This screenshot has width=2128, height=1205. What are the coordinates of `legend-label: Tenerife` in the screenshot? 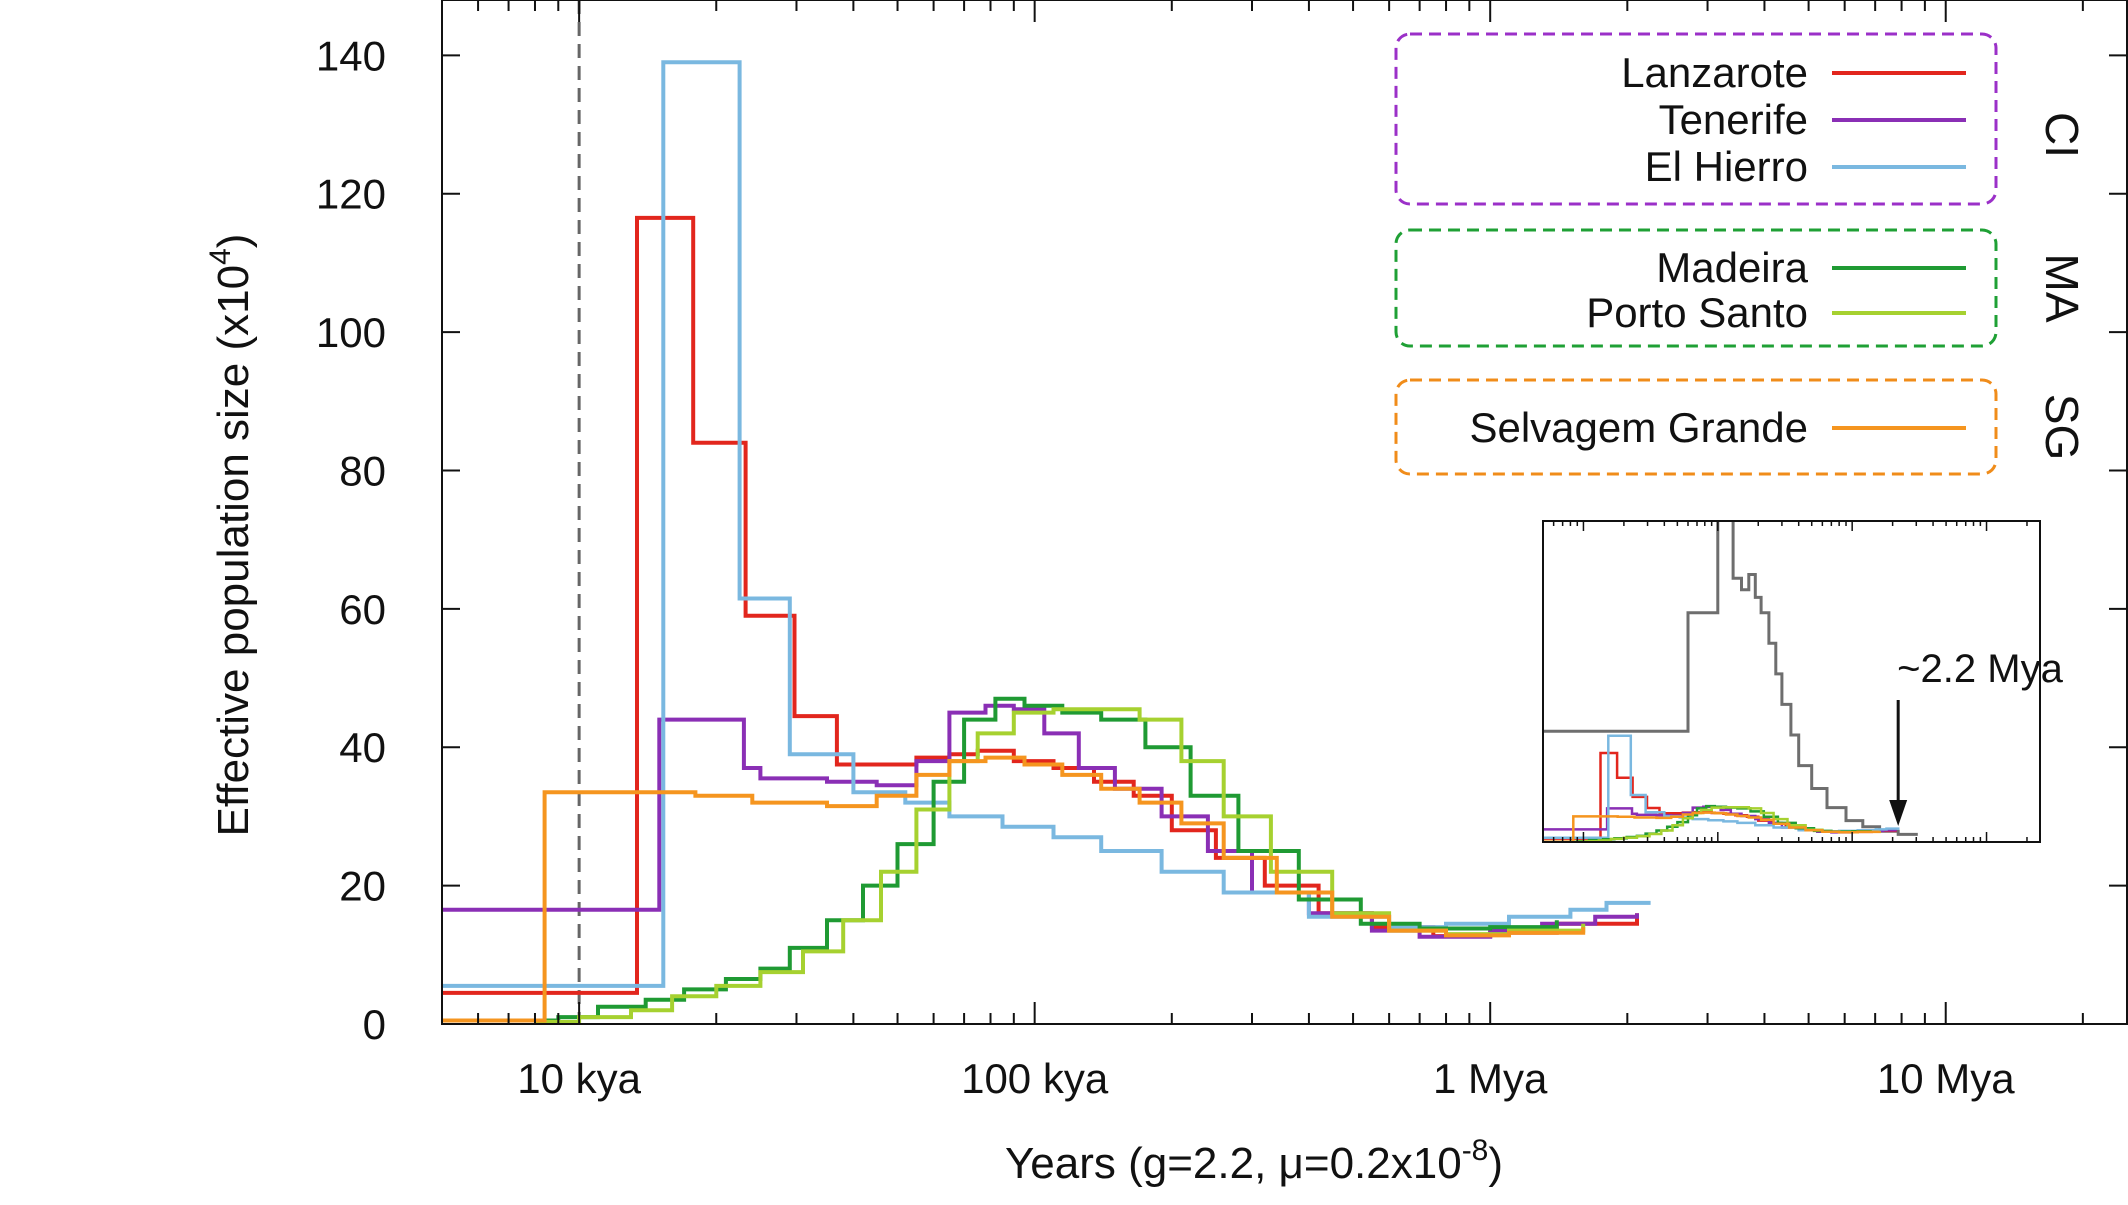 It's located at (1733, 119).